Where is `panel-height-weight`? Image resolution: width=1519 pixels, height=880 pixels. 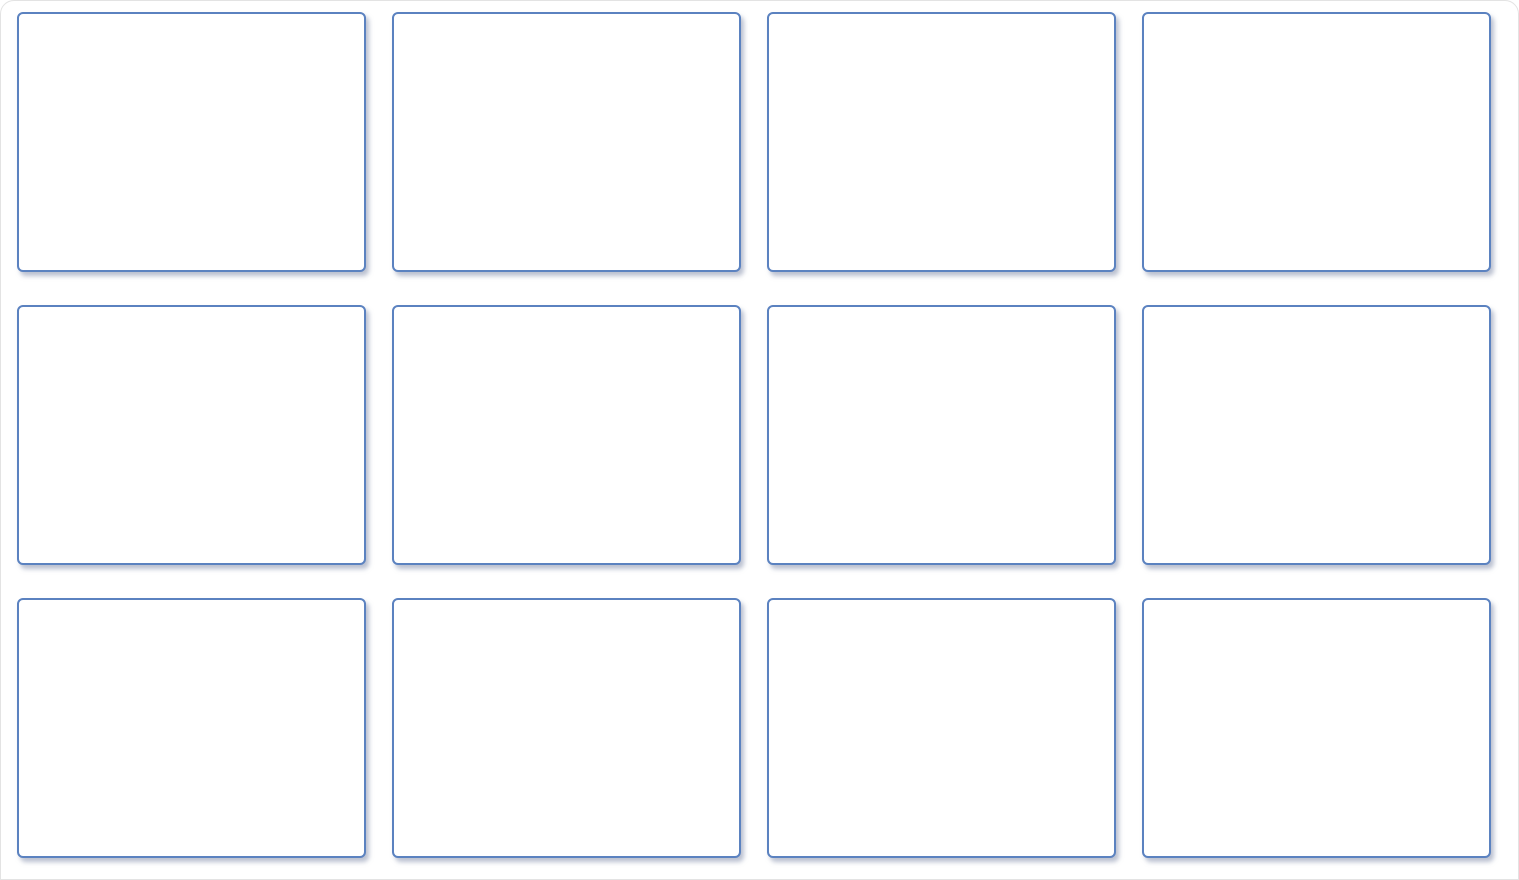 panel-height-weight is located at coordinates (566, 728).